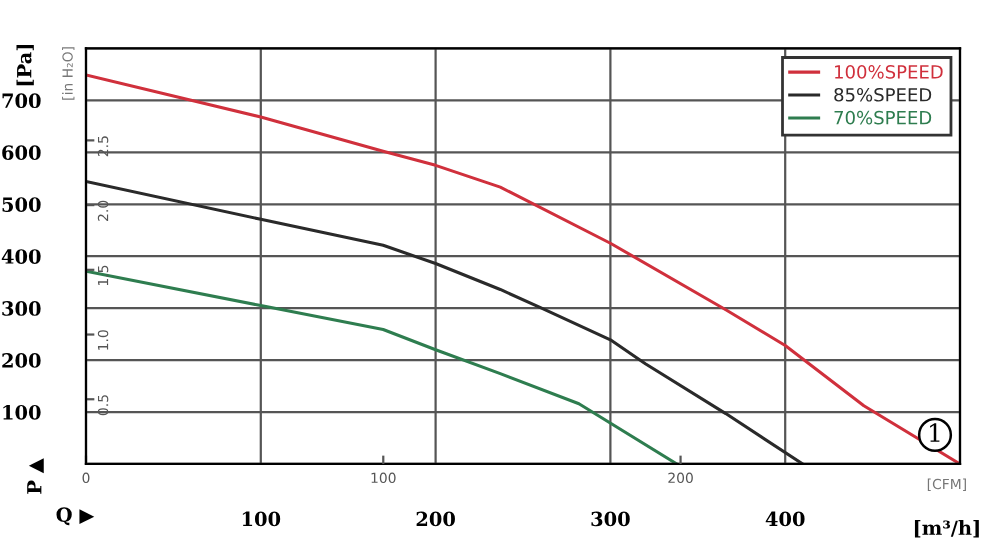  Describe the element at coordinates (935, 432) in the screenshot. I see `annotation: 1` at that location.